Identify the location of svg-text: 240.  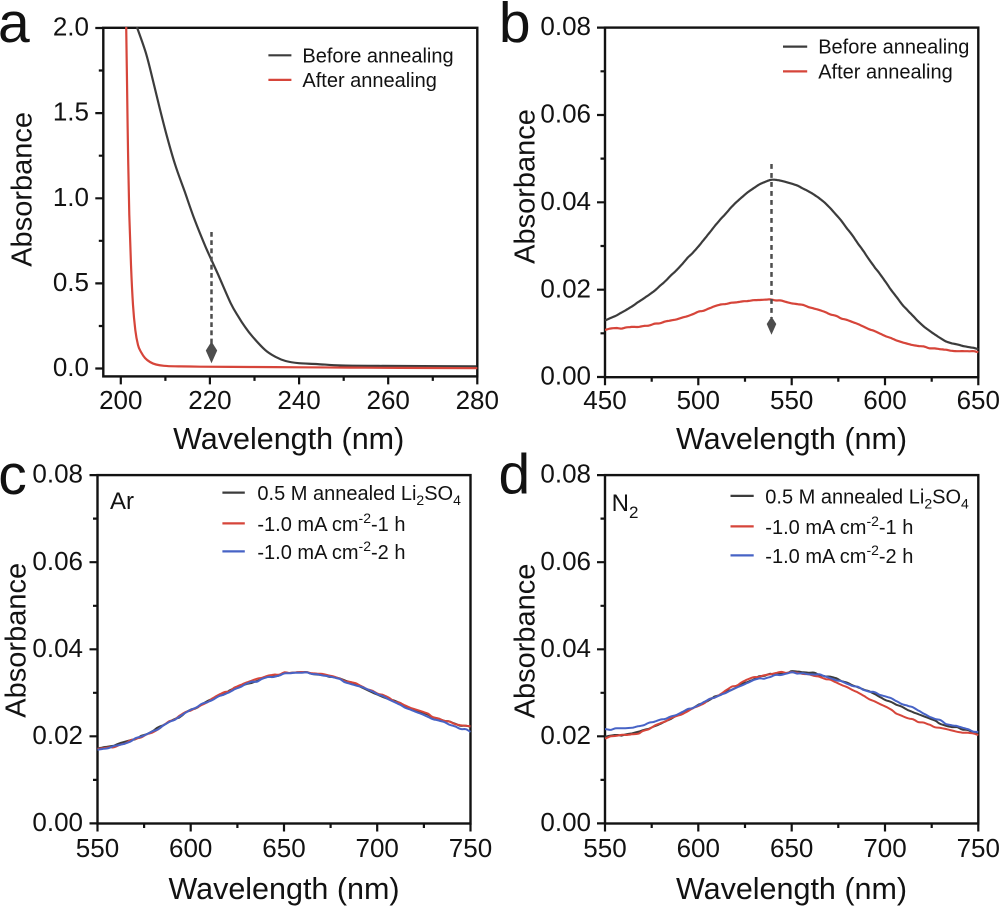
(298, 400).